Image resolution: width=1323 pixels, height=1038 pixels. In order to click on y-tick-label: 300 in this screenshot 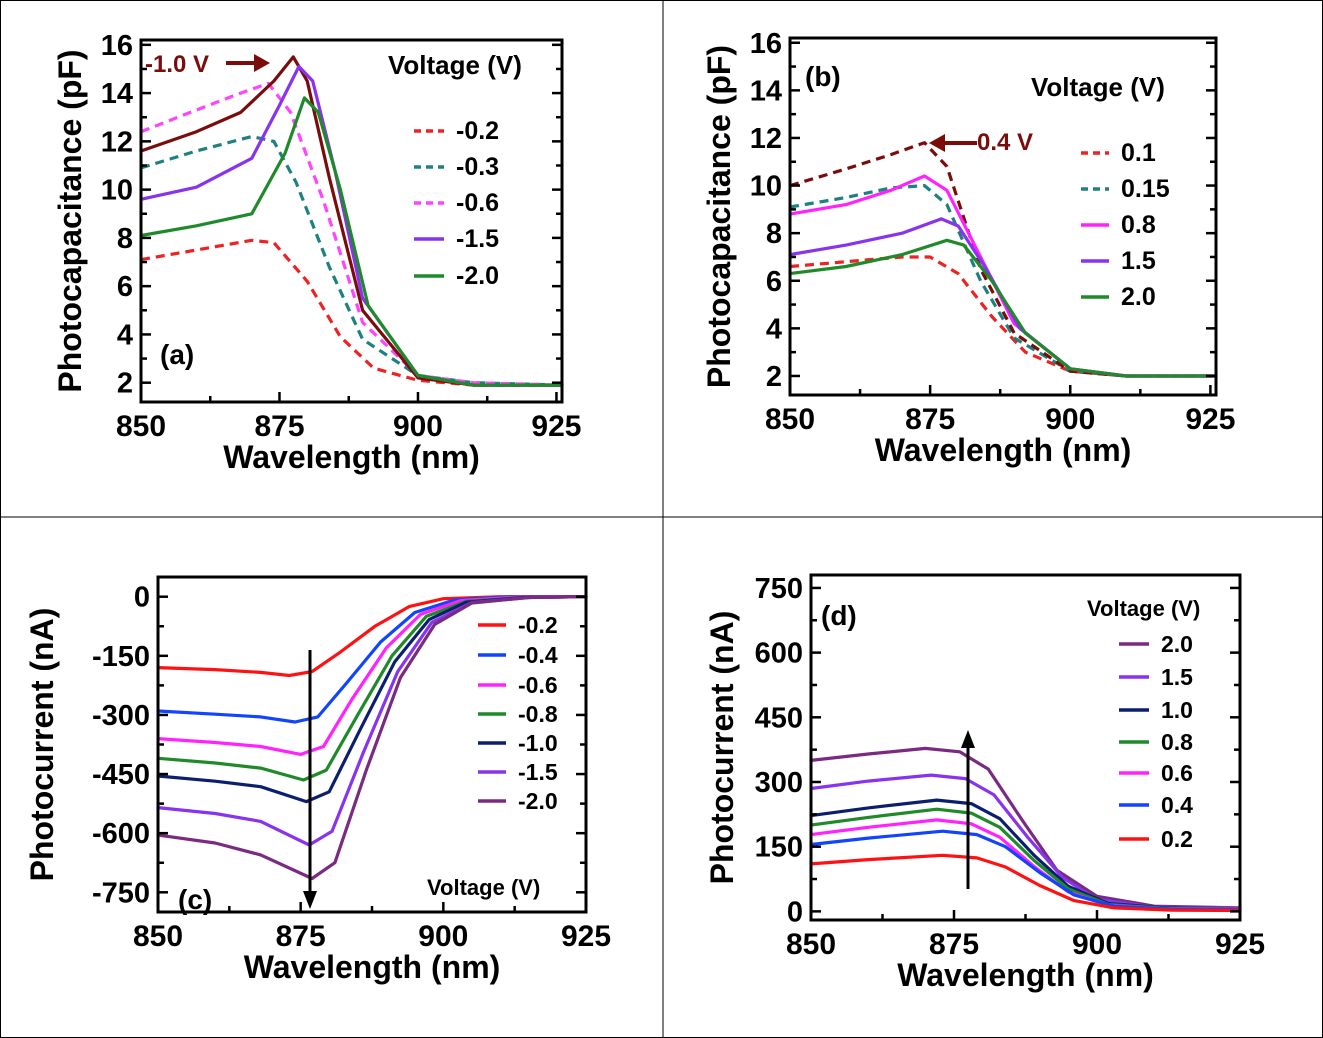, I will do `click(779, 783)`.